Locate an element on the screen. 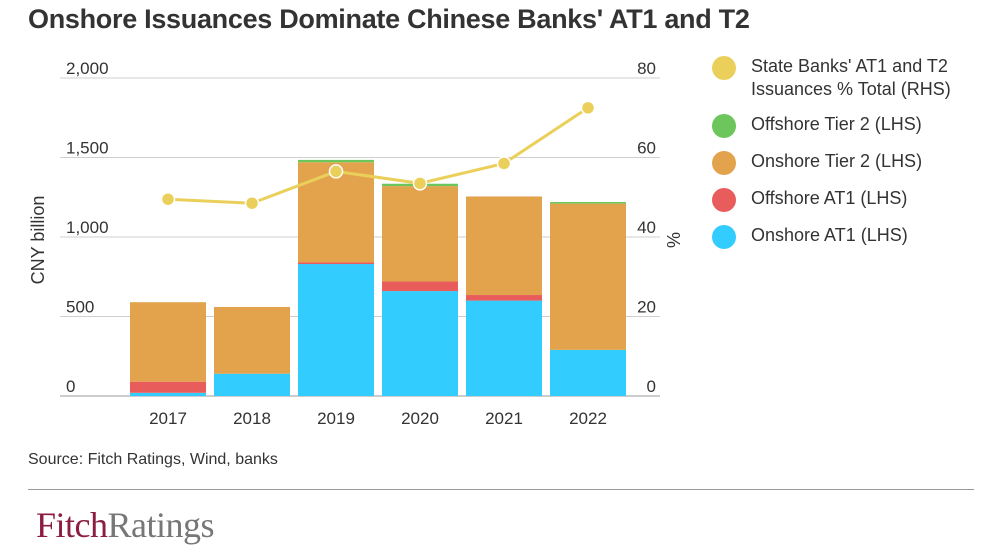  y2-tick-label: 80 is located at coordinates (646, 68).